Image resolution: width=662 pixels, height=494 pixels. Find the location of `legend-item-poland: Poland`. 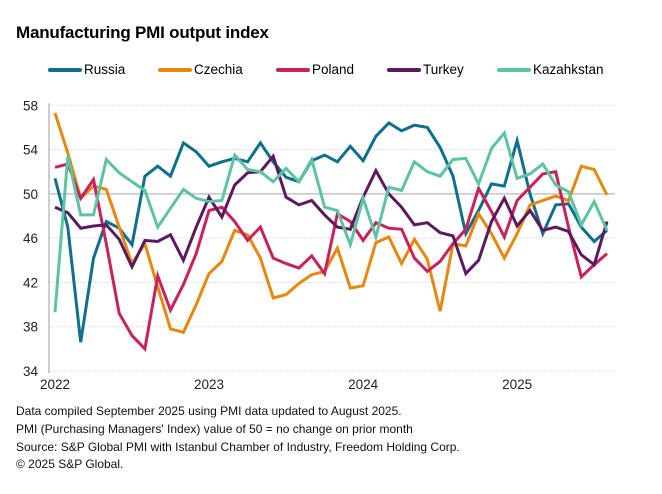

legend-item-poland: Poland is located at coordinates (315, 69).